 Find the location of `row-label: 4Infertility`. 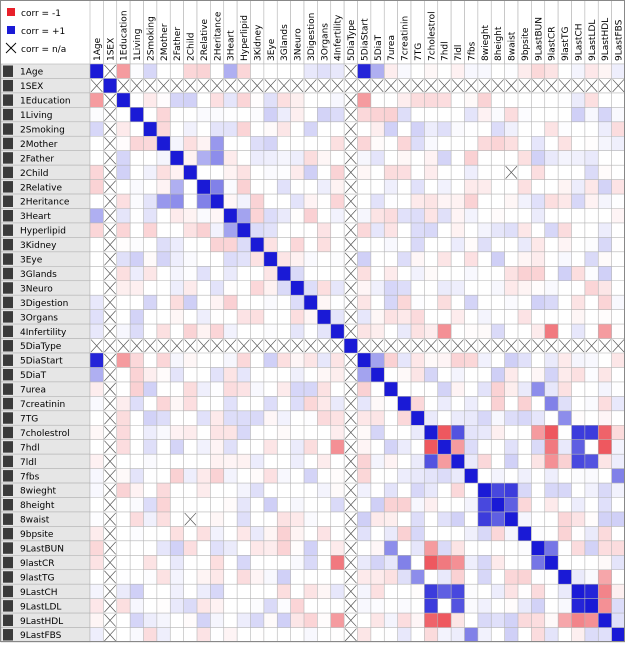

row-label: 4Infertility is located at coordinates (43, 333).